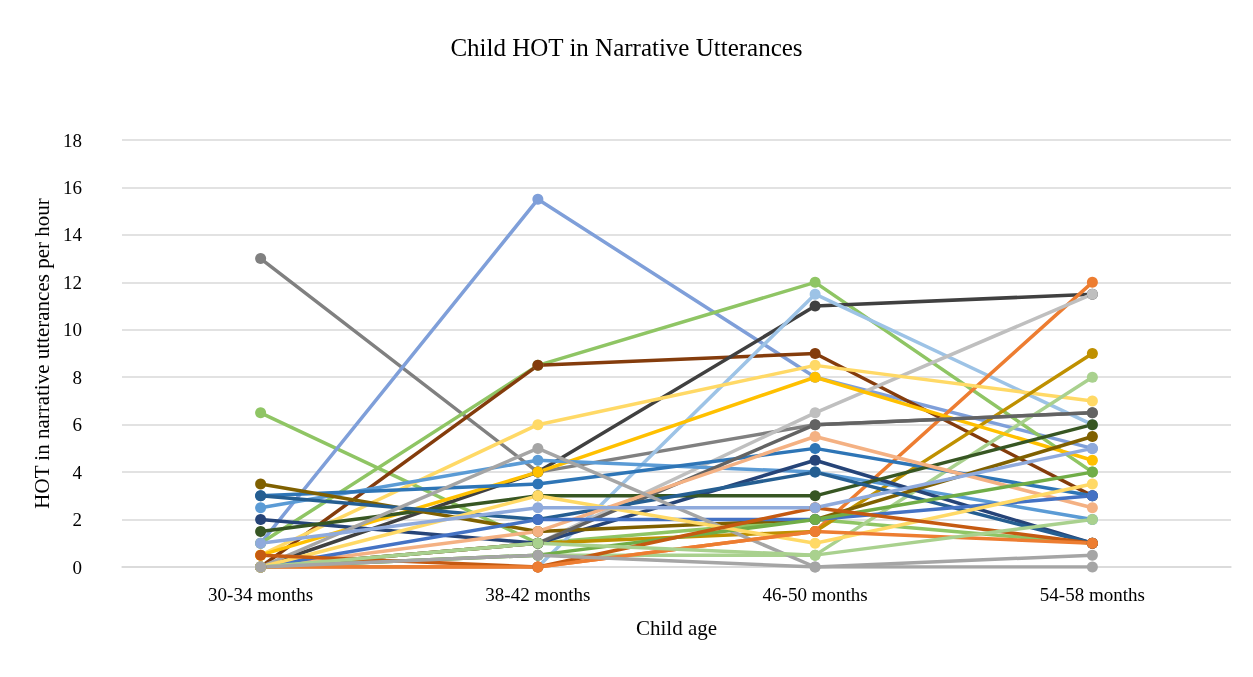 The width and height of the screenshot is (1253, 677). I want to click on y-tick-label: 18, so click(72, 140).